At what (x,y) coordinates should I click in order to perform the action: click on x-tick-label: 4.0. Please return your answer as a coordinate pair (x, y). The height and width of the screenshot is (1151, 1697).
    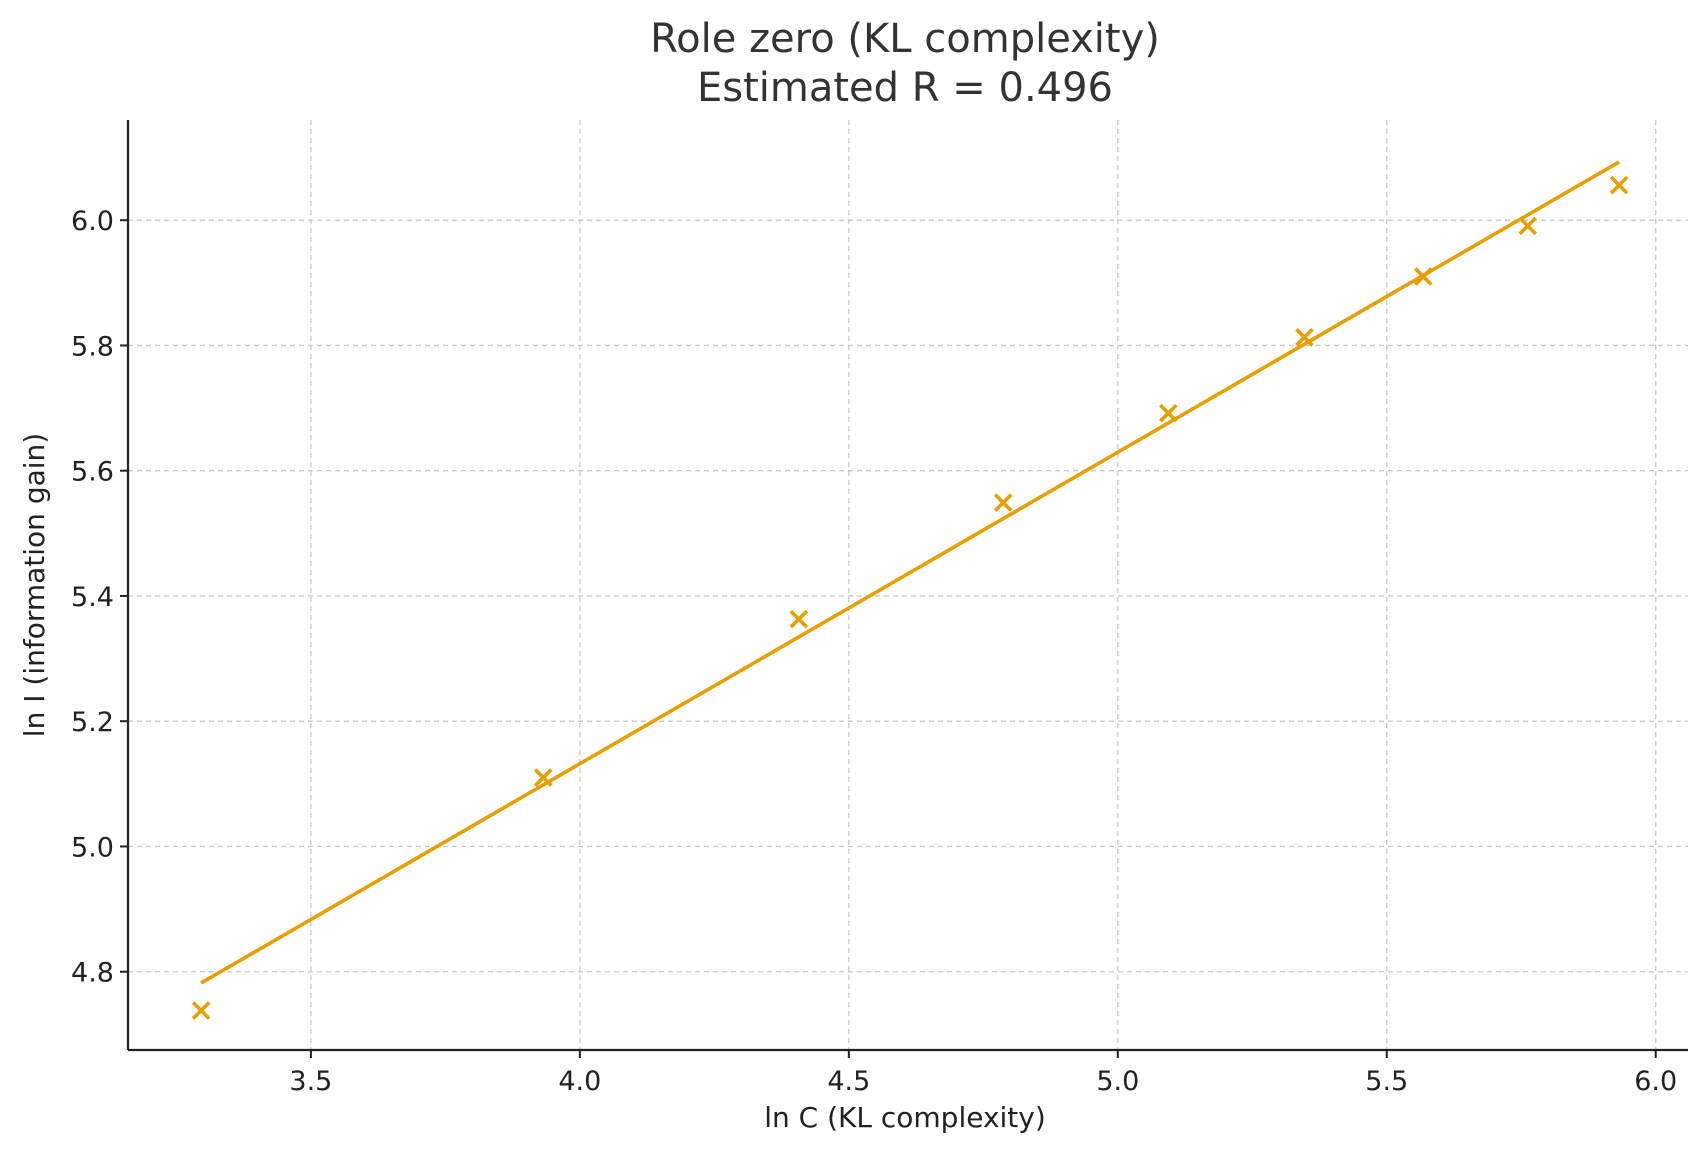
    Looking at the image, I should click on (579, 1081).